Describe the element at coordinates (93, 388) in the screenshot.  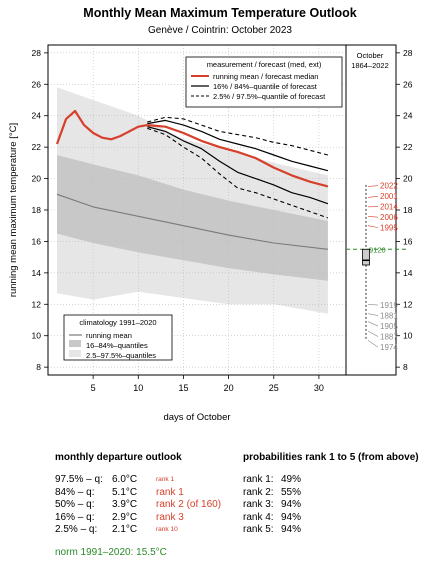
I see `x-tick-label: 5` at that location.